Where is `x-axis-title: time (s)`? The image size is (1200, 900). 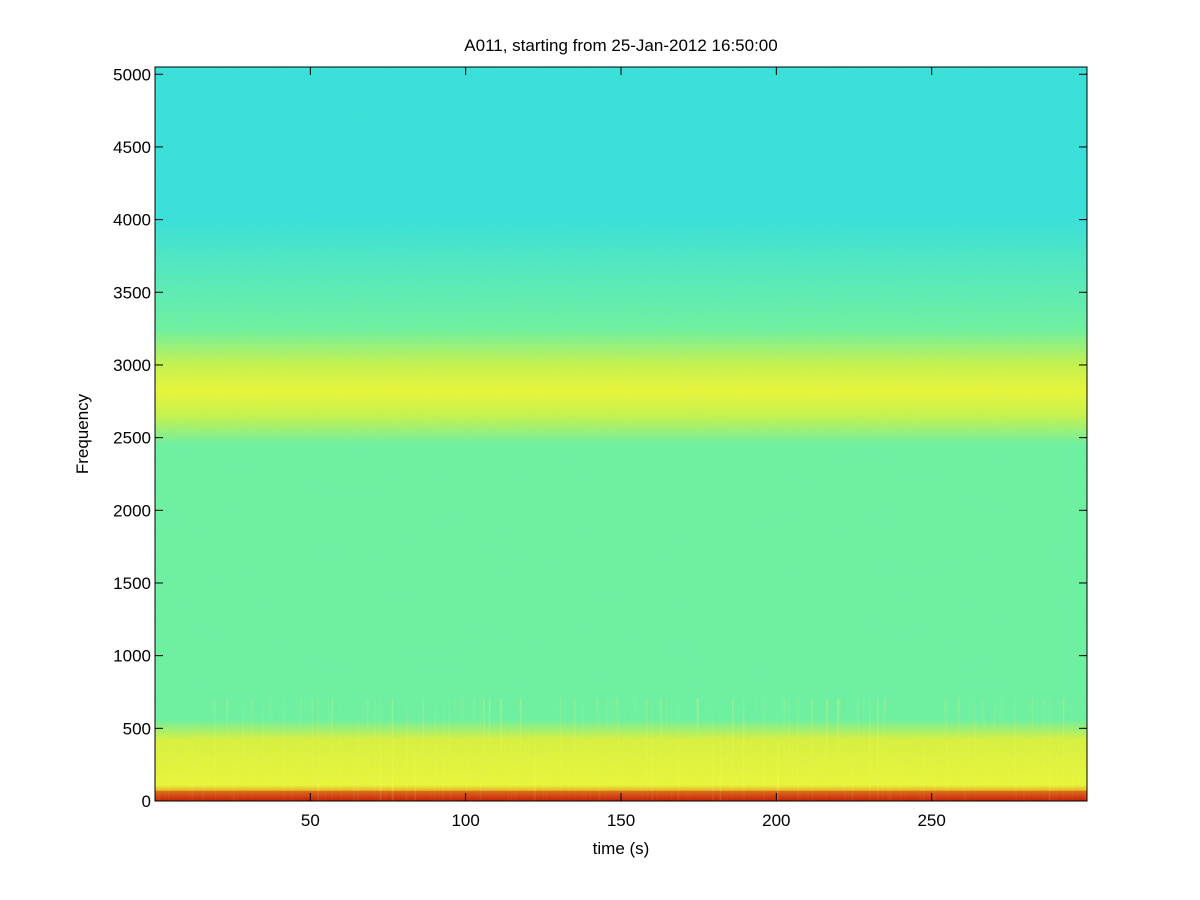 x-axis-title: time (s) is located at coordinates (621, 848).